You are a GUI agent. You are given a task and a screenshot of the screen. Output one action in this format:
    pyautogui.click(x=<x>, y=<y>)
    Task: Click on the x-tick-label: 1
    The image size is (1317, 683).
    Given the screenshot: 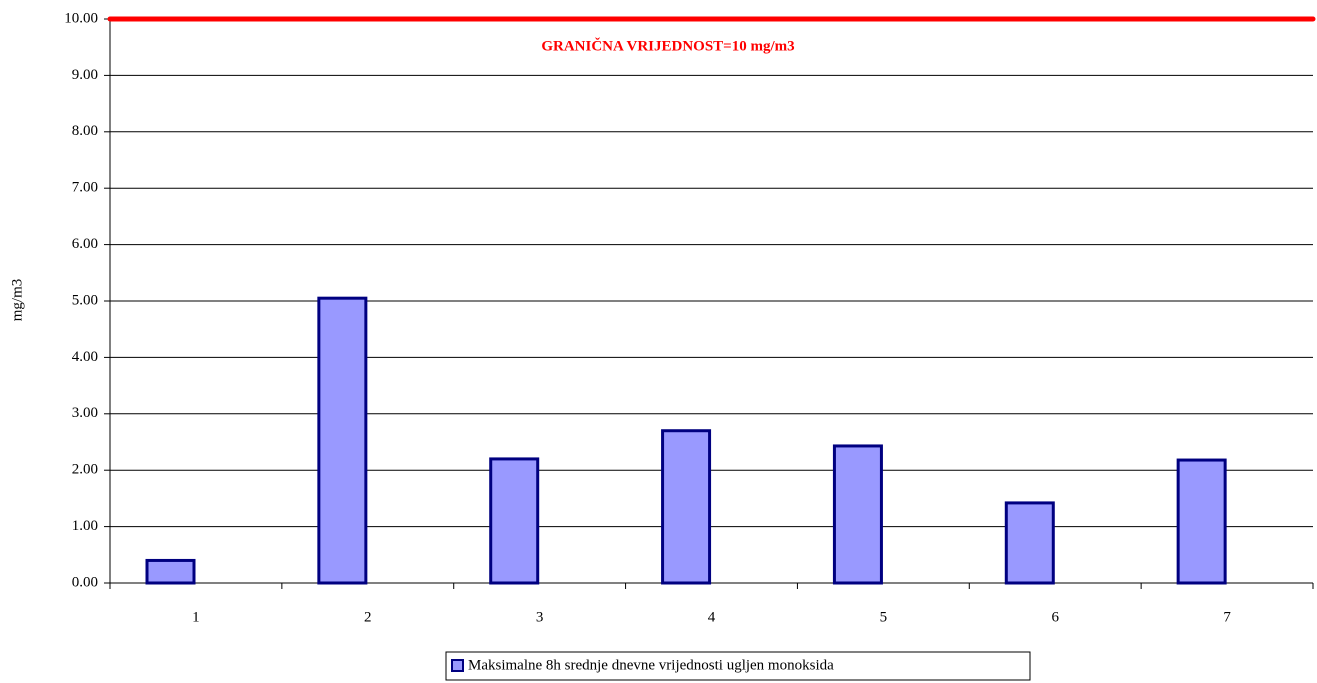 What is the action you would take?
    pyautogui.click(x=196, y=617)
    